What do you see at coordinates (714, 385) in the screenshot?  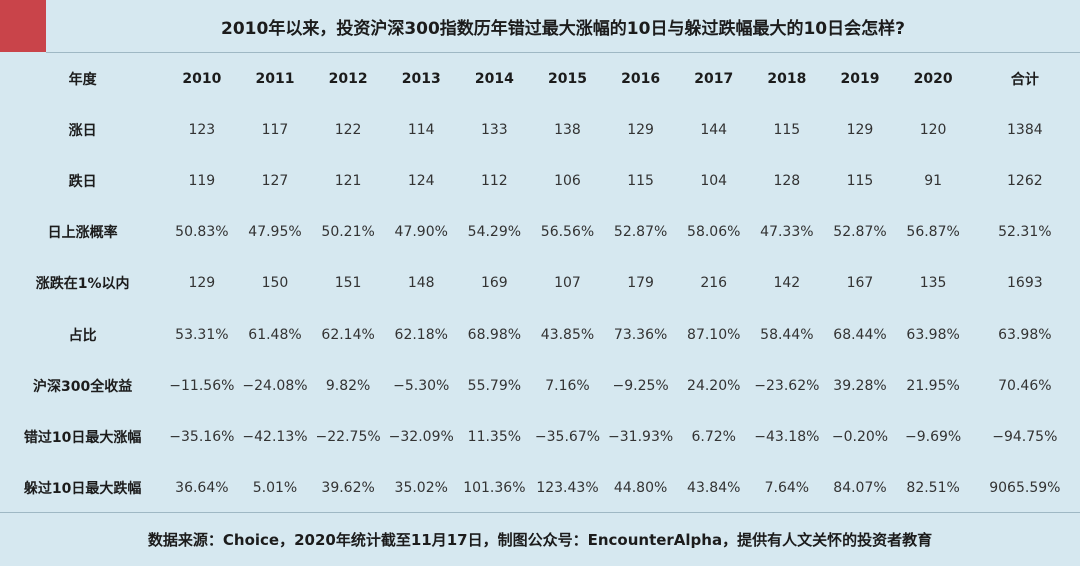 I see `table-cell: 24.20%` at bounding box center [714, 385].